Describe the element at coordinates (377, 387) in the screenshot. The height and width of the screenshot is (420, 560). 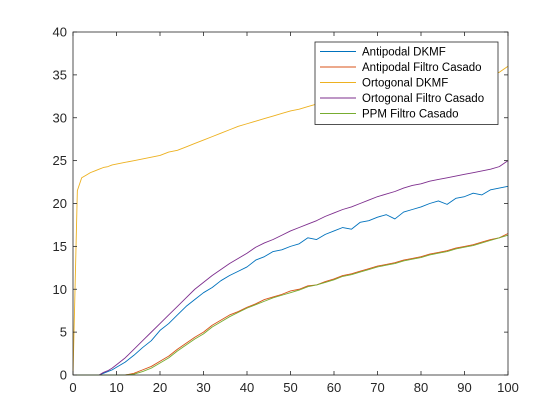
I see `x-tick-label: 70` at that location.